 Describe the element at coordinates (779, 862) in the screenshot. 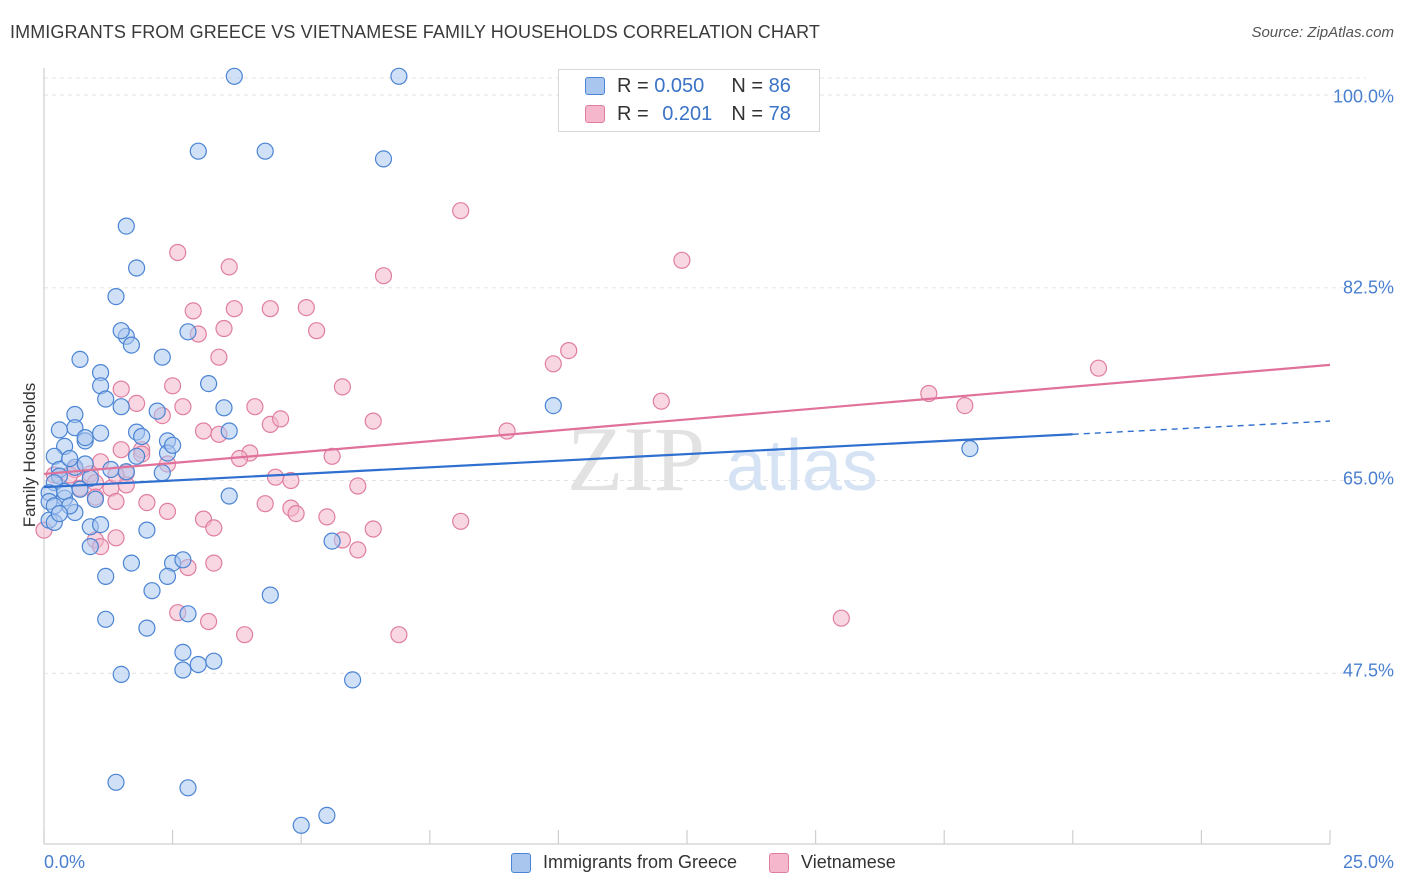

I see `vietnamese-legend-swatch-icon` at that location.